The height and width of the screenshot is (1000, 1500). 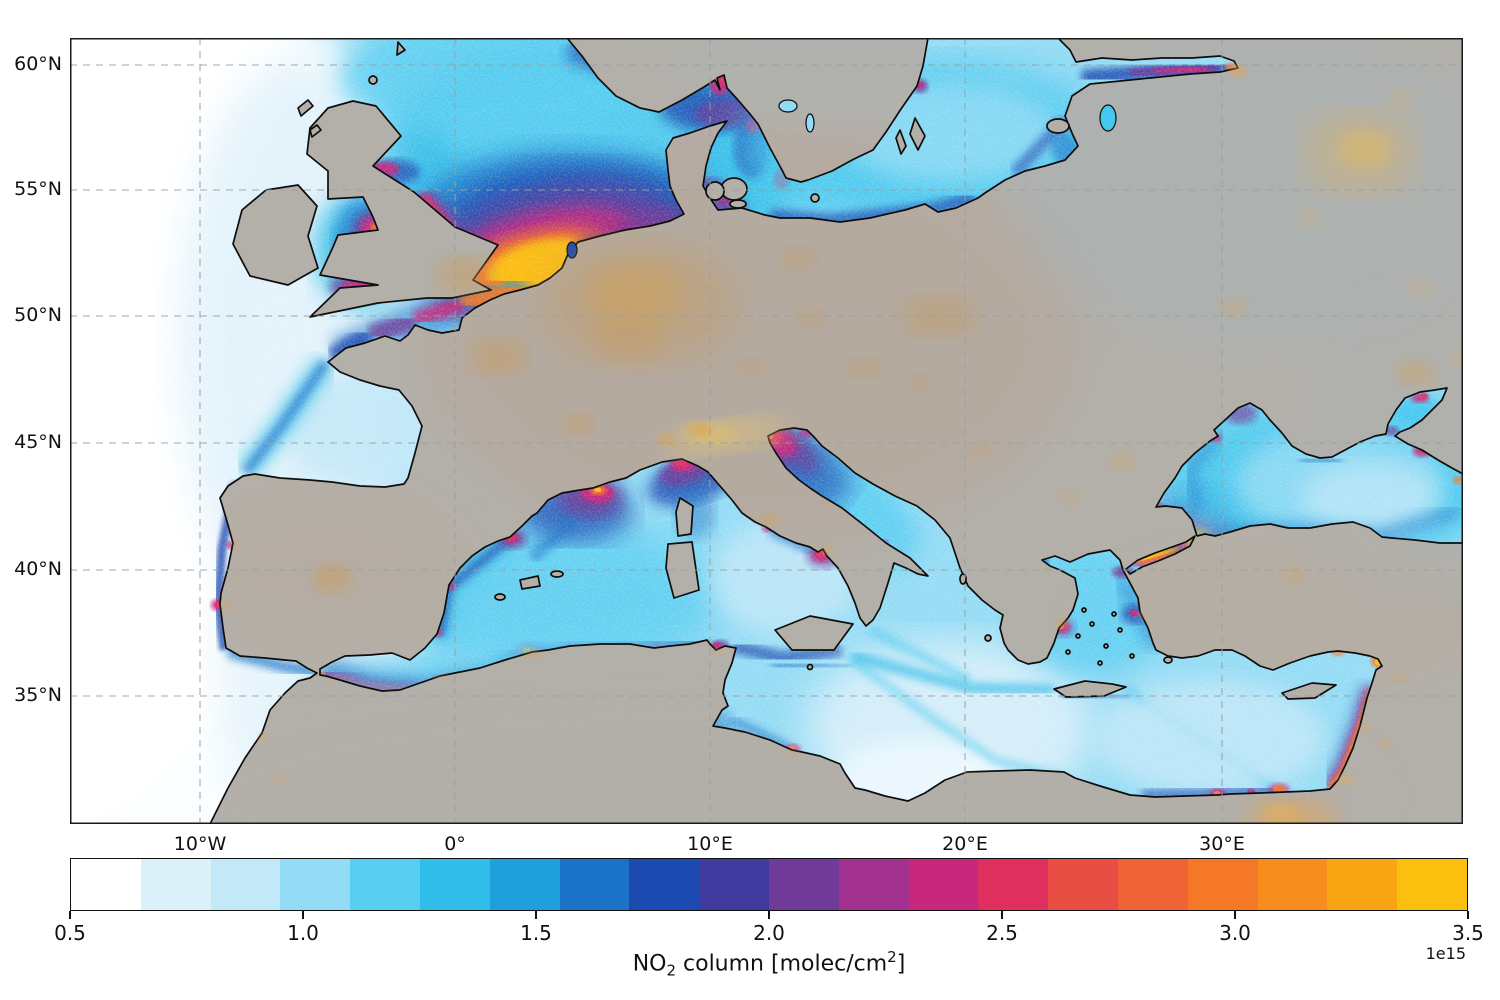 What do you see at coordinates (38, 442) in the screenshot?
I see `lat-tick-label: 45°N` at bounding box center [38, 442].